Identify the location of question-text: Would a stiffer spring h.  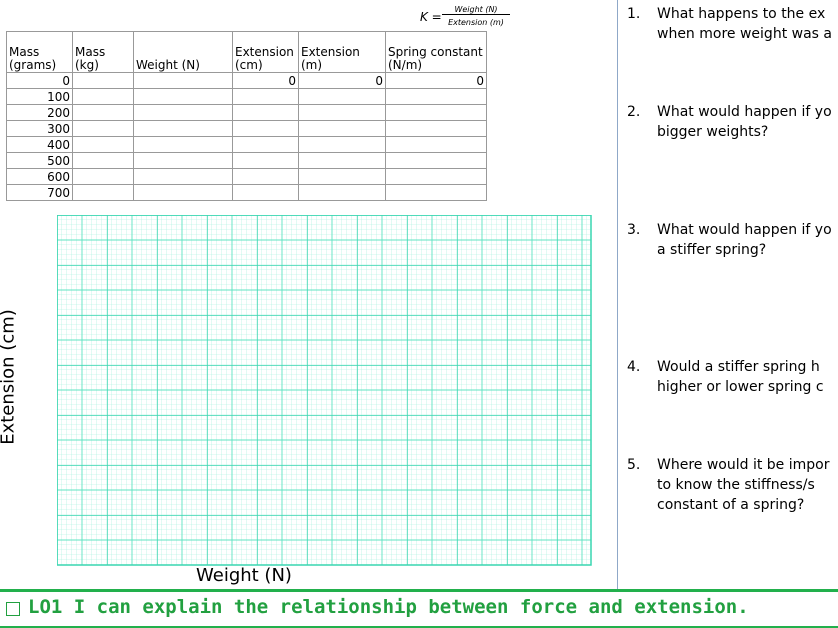
(738, 367).